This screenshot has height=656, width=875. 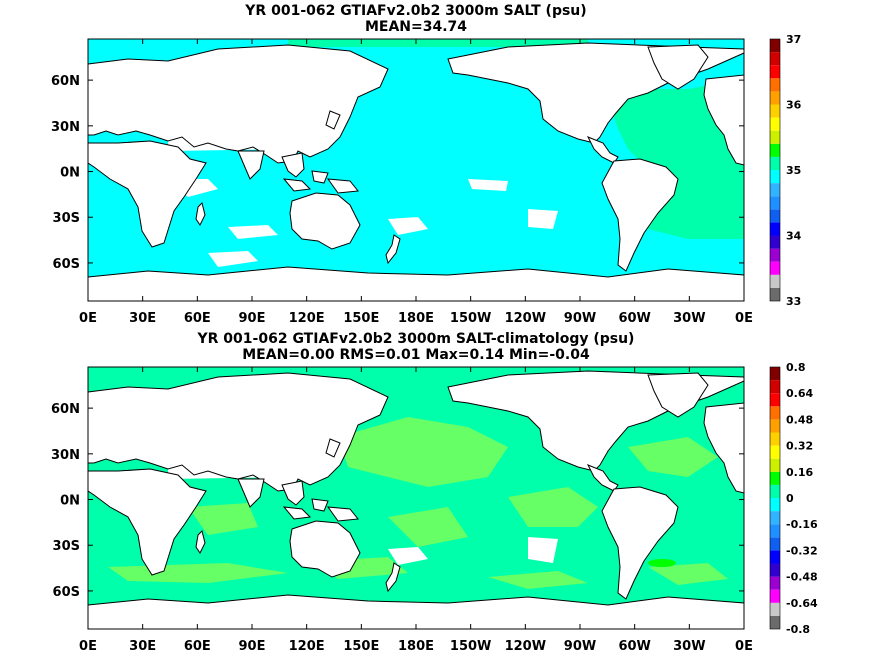 What do you see at coordinates (796, 367) in the screenshot?
I see `colorbar-tick-label: 0.8` at bounding box center [796, 367].